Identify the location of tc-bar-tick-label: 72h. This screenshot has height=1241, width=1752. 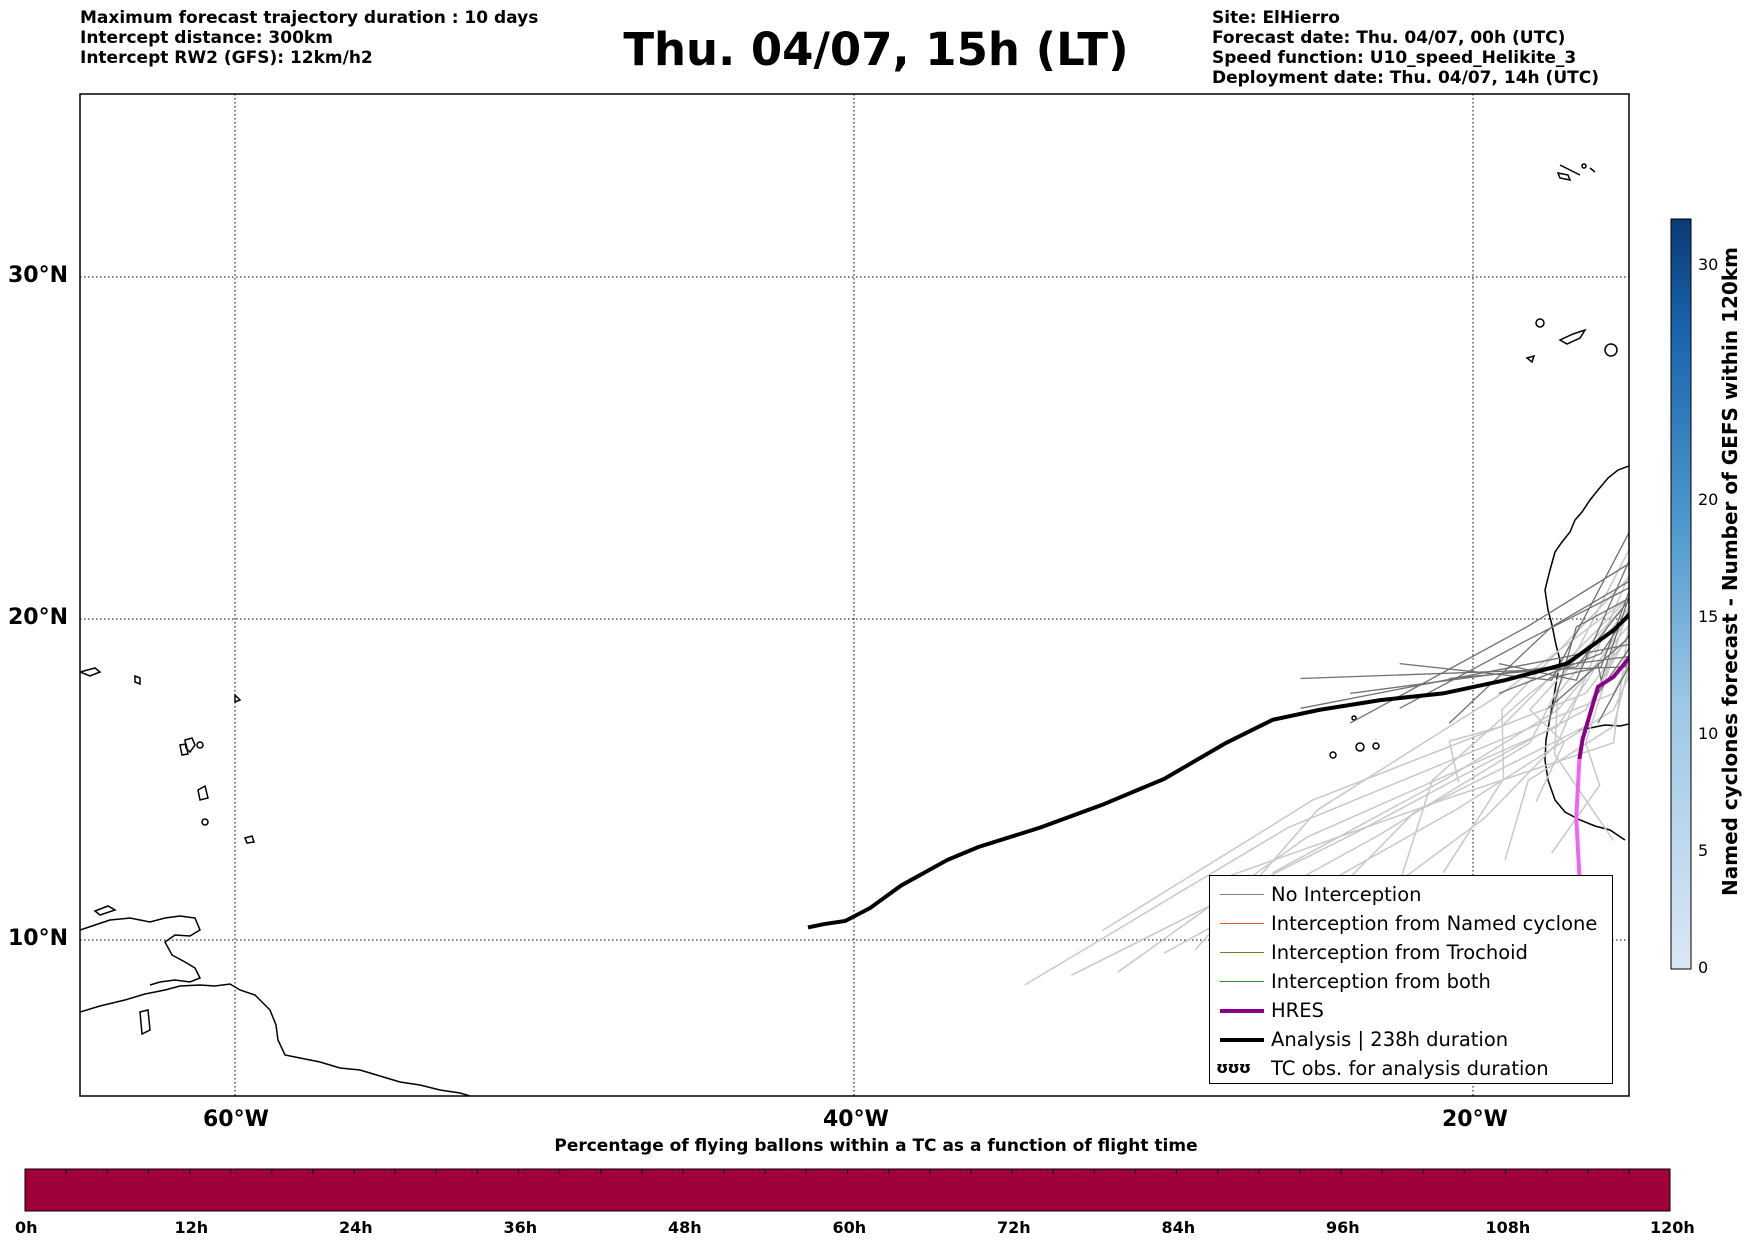
(1014, 1227).